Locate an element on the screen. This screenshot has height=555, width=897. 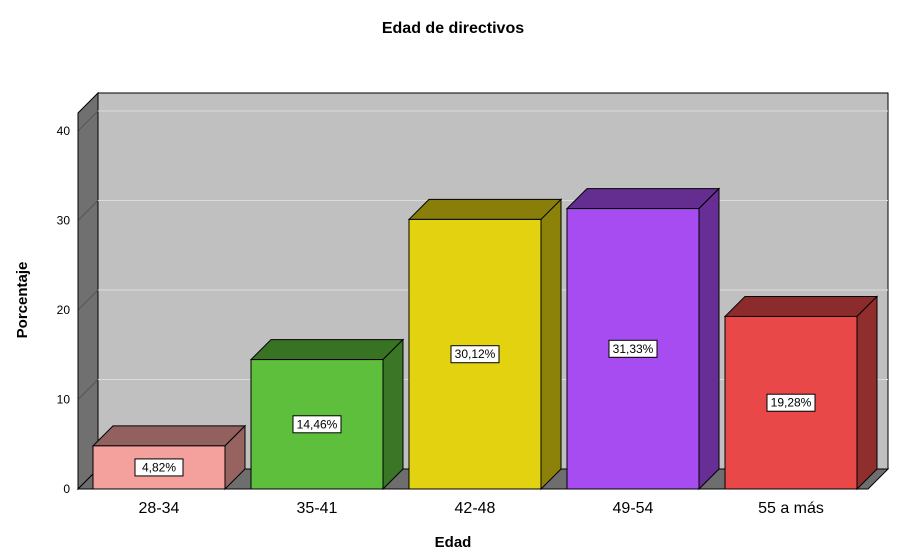
x-tick-label: 42-48 is located at coordinates (475, 508).